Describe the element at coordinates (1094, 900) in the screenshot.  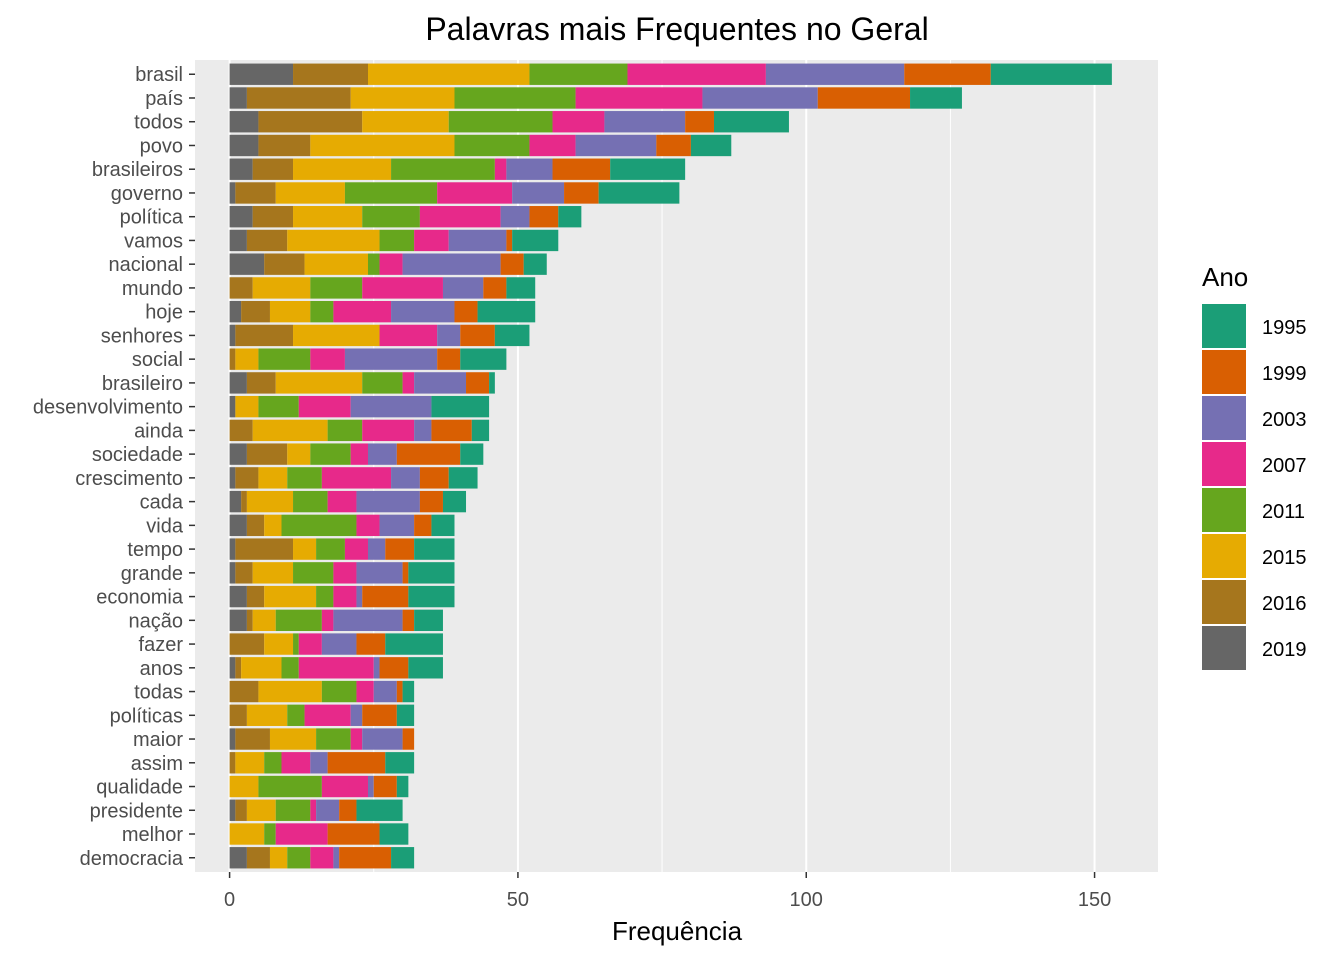
I see `x-tick-label: 150` at that location.